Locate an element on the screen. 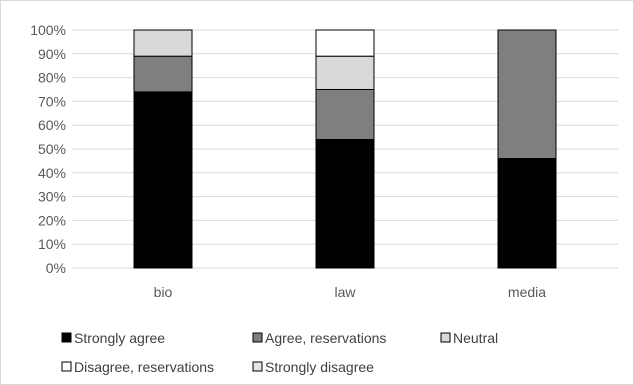  y-tick-label: 40% is located at coordinates (52, 173).